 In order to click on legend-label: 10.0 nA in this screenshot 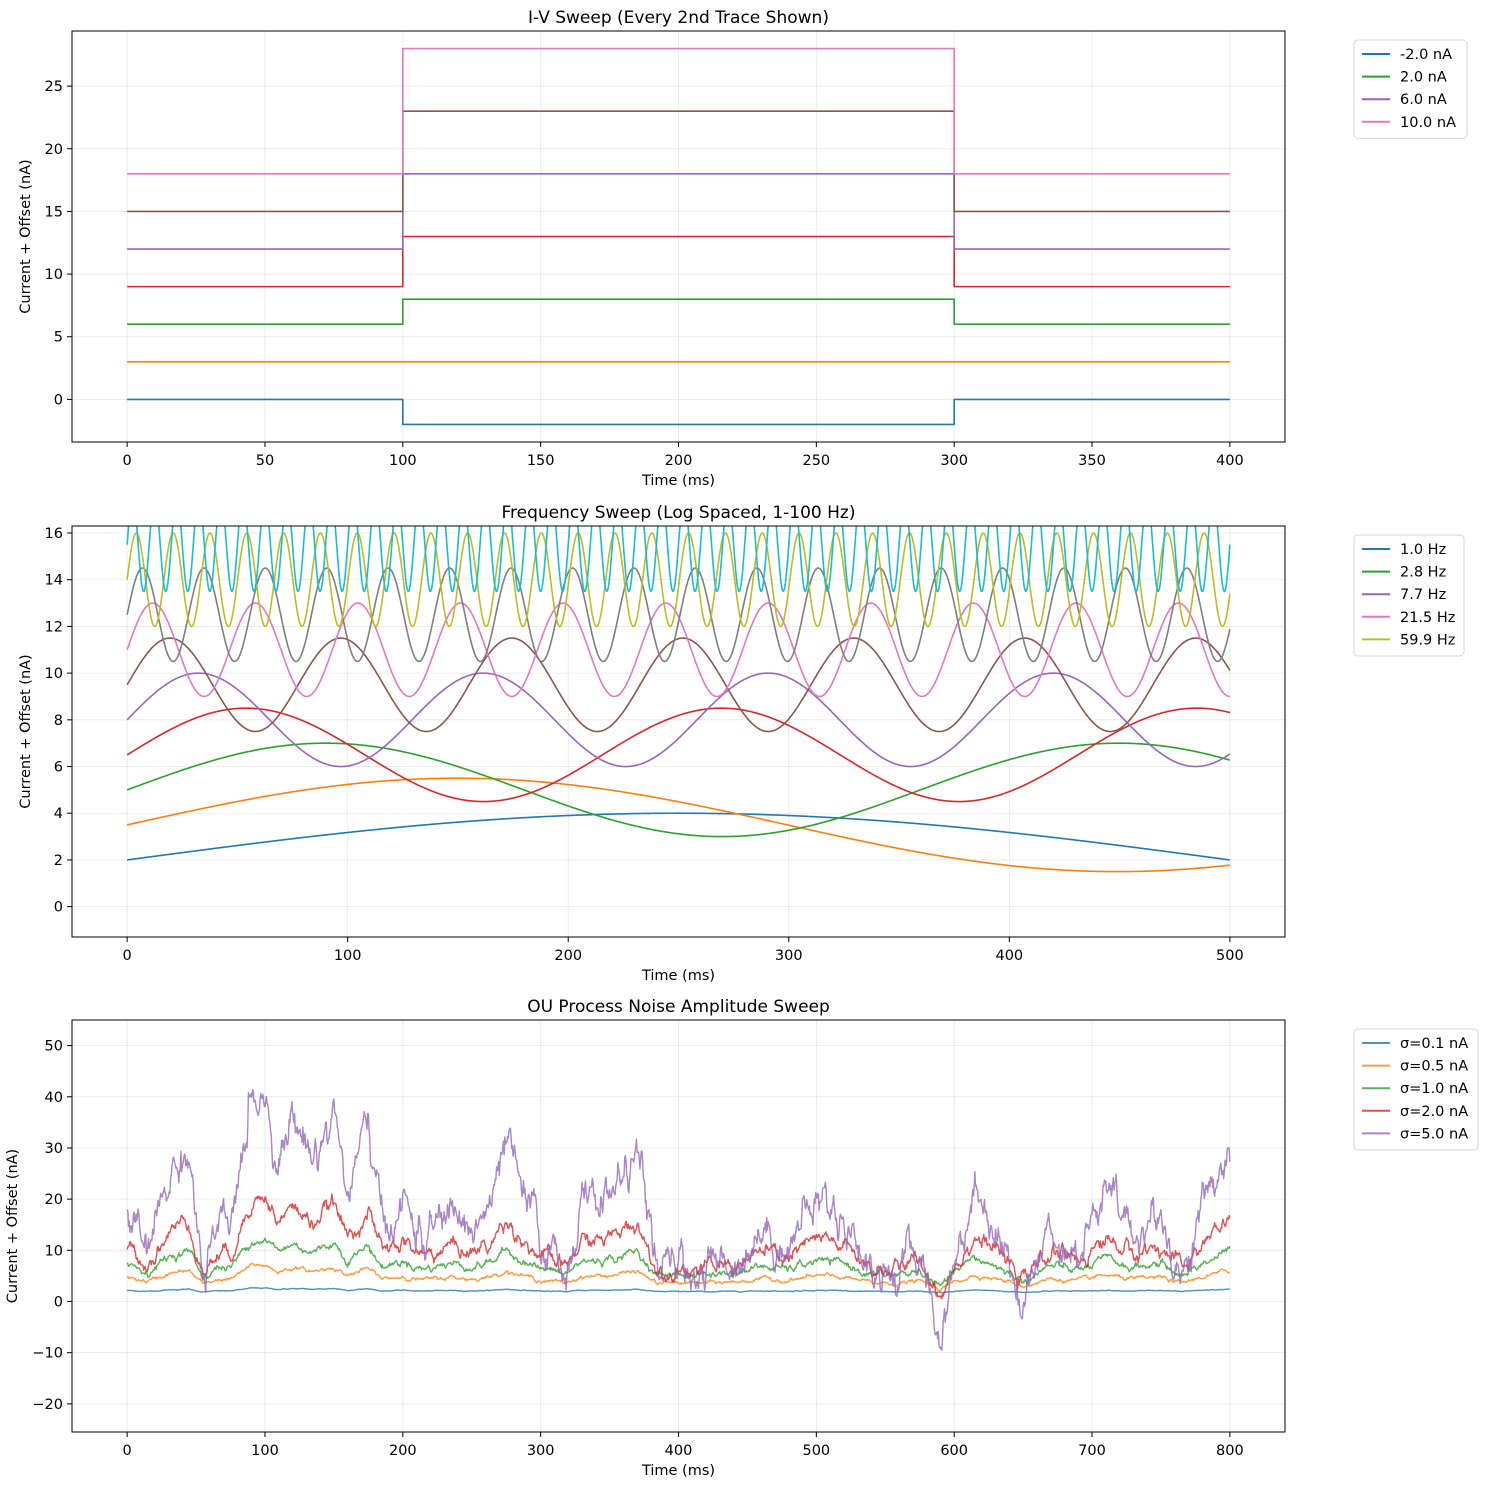, I will do `click(1428, 123)`.